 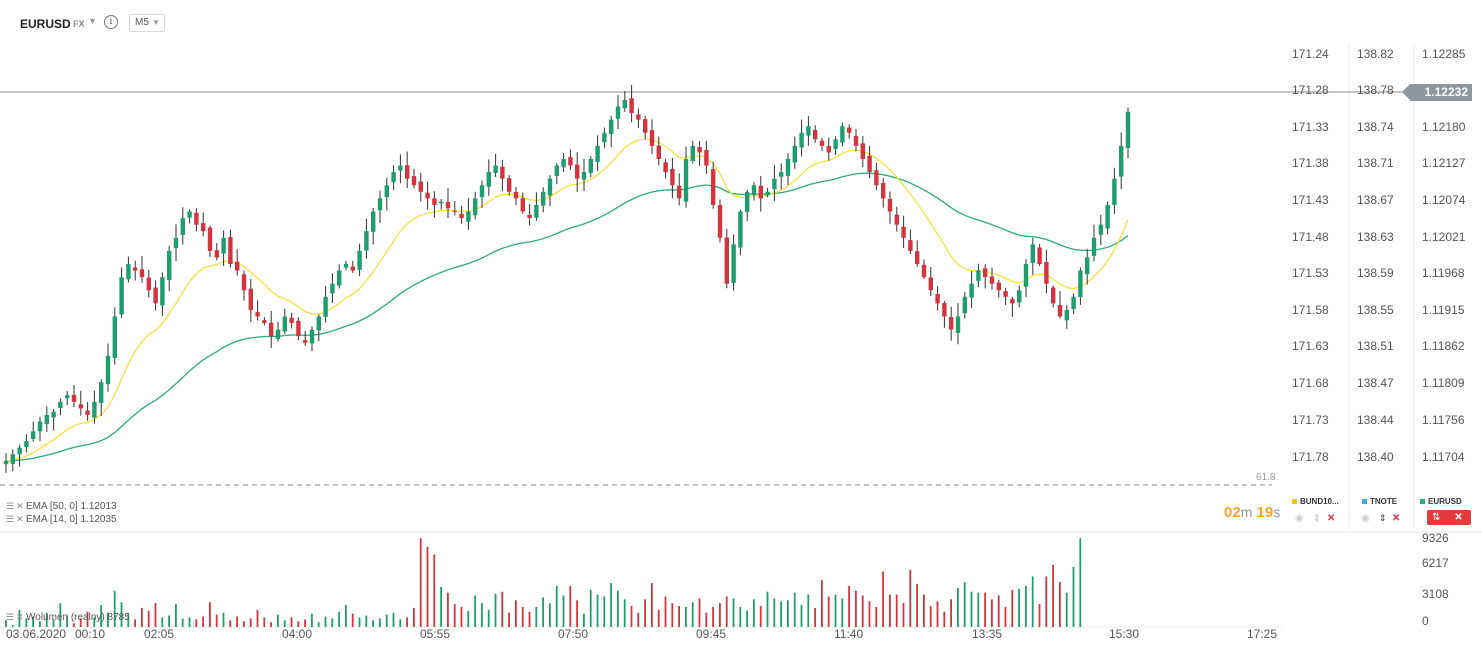 I want to click on y-tick-bund: 171.73, so click(x=1310, y=420).